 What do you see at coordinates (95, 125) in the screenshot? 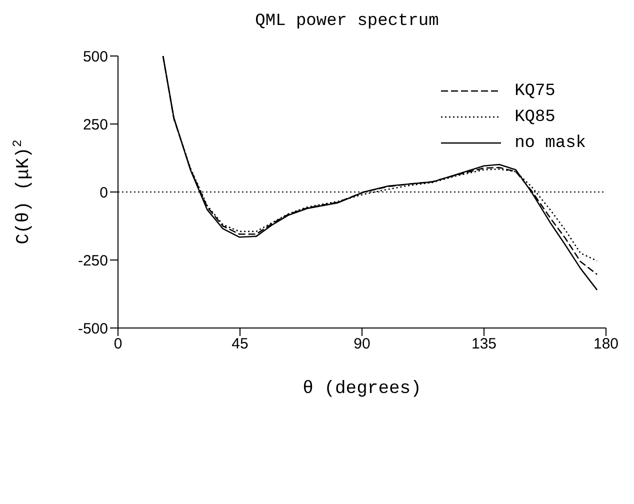
I see `y-tick-label: 250` at bounding box center [95, 125].